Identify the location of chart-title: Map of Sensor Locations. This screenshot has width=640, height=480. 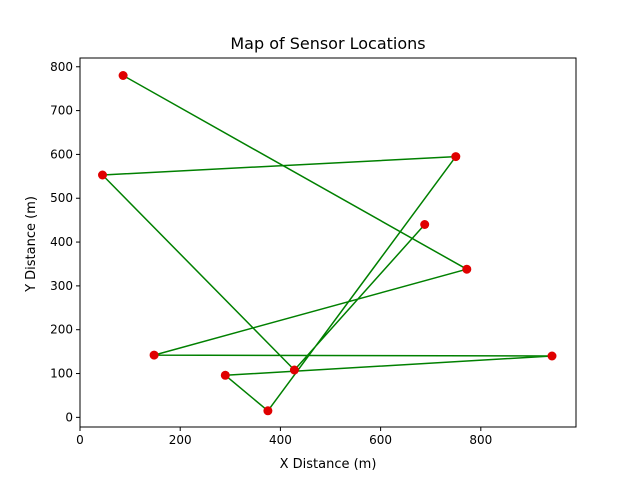
(327, 43).